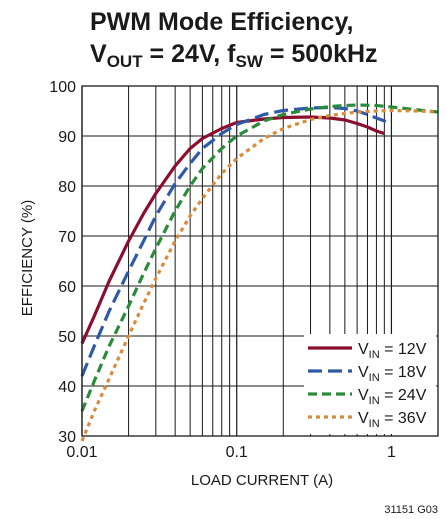  What do you see at coordinates (237, 452) in the screenshot?
I see `x-tick-label: 0.1` at bounding box center [237, 452].